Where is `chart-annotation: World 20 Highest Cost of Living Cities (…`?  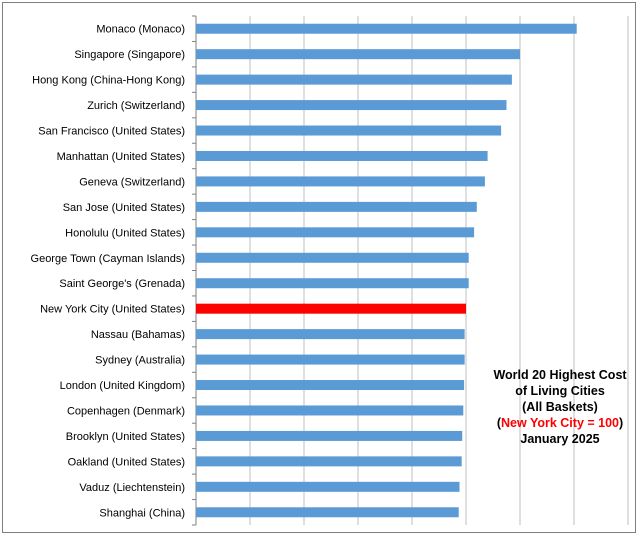 chart-annotation: World 20 Highest Cost of Living Cities (… is located at coordinates (559, 407).